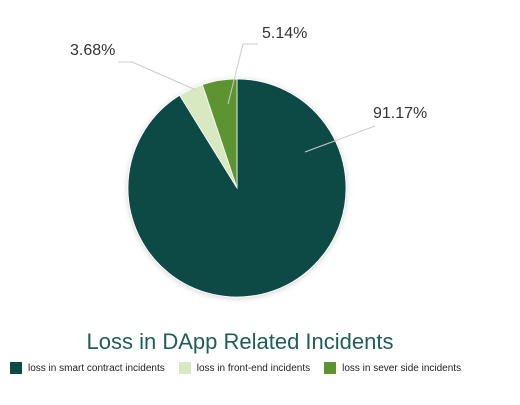 The image size is (520, 405). I want to click on chart-title: Loss in DApp Related Incidents, so click(240, 341).